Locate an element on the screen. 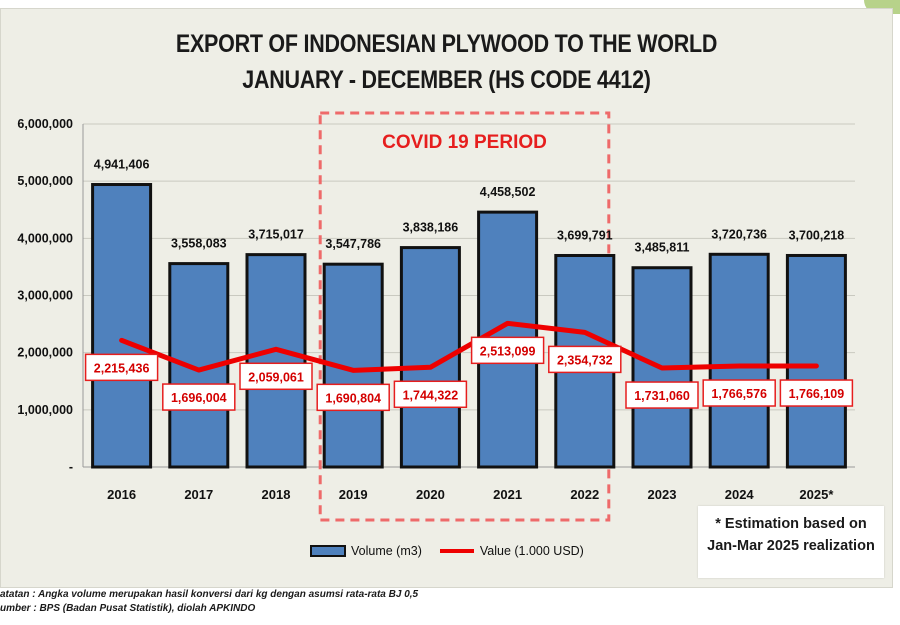 The height and width of the screenshot is (625, 900). value-label: 2,215,436 is located at coordinates (122, 368).